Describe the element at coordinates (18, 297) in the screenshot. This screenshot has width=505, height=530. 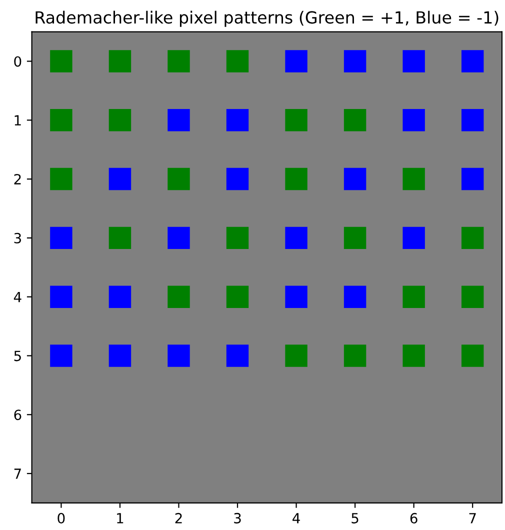
I see `y-tick-label: 4` at that location.